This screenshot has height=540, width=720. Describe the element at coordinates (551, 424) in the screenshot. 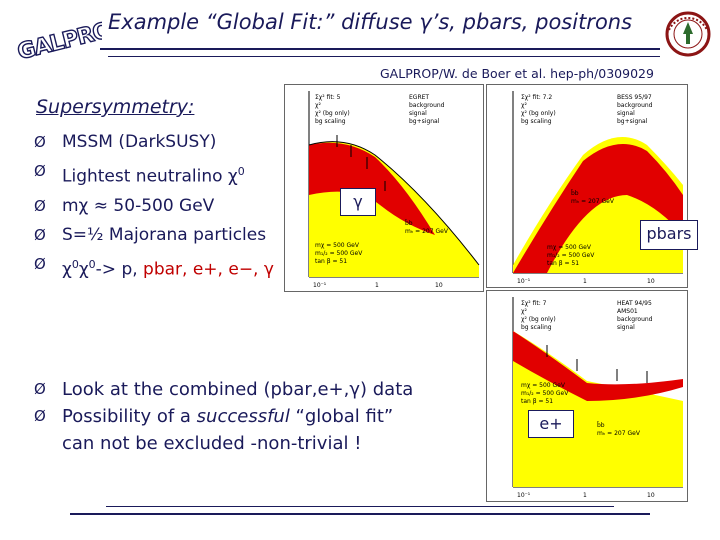

I see `positron-label: e+` at that location.